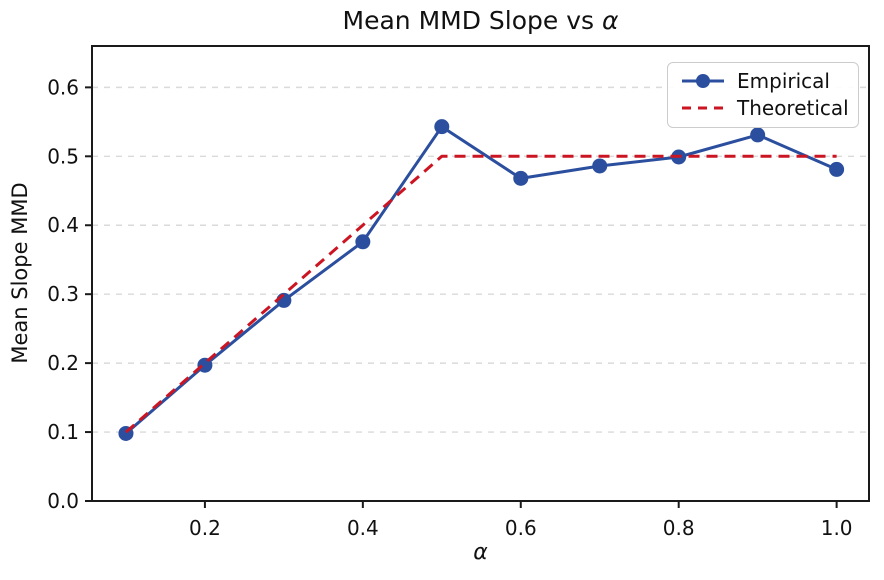  Describe the element at coordinates (63, 363) in the screenshot. I see `y-tick-label: 0.2` at that location.